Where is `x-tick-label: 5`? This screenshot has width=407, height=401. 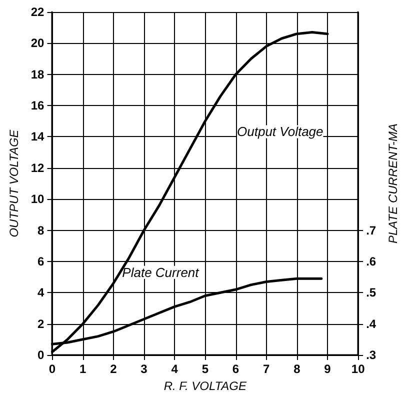
x-tick-label: 5 is located at coordinates (205, 369).